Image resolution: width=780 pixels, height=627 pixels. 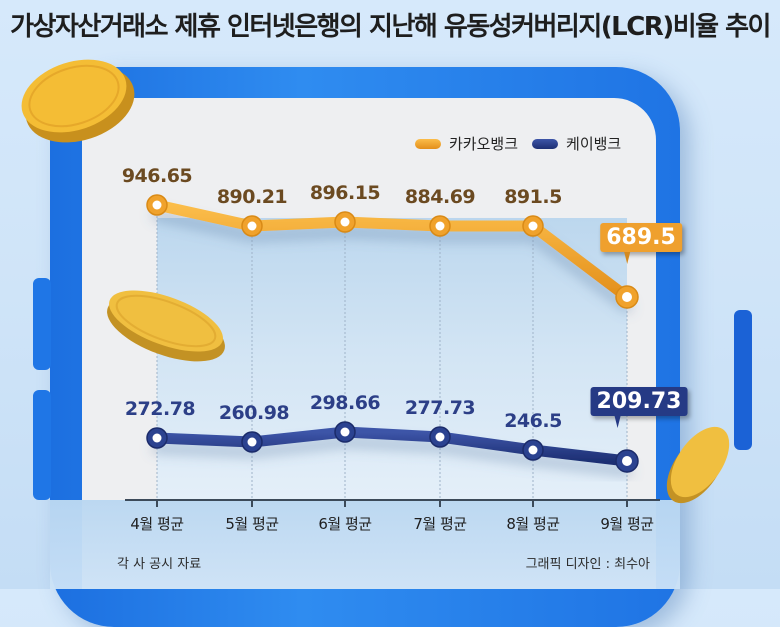 I want to click on kakao-value-label: 884.69, so click(x=440, y=197).